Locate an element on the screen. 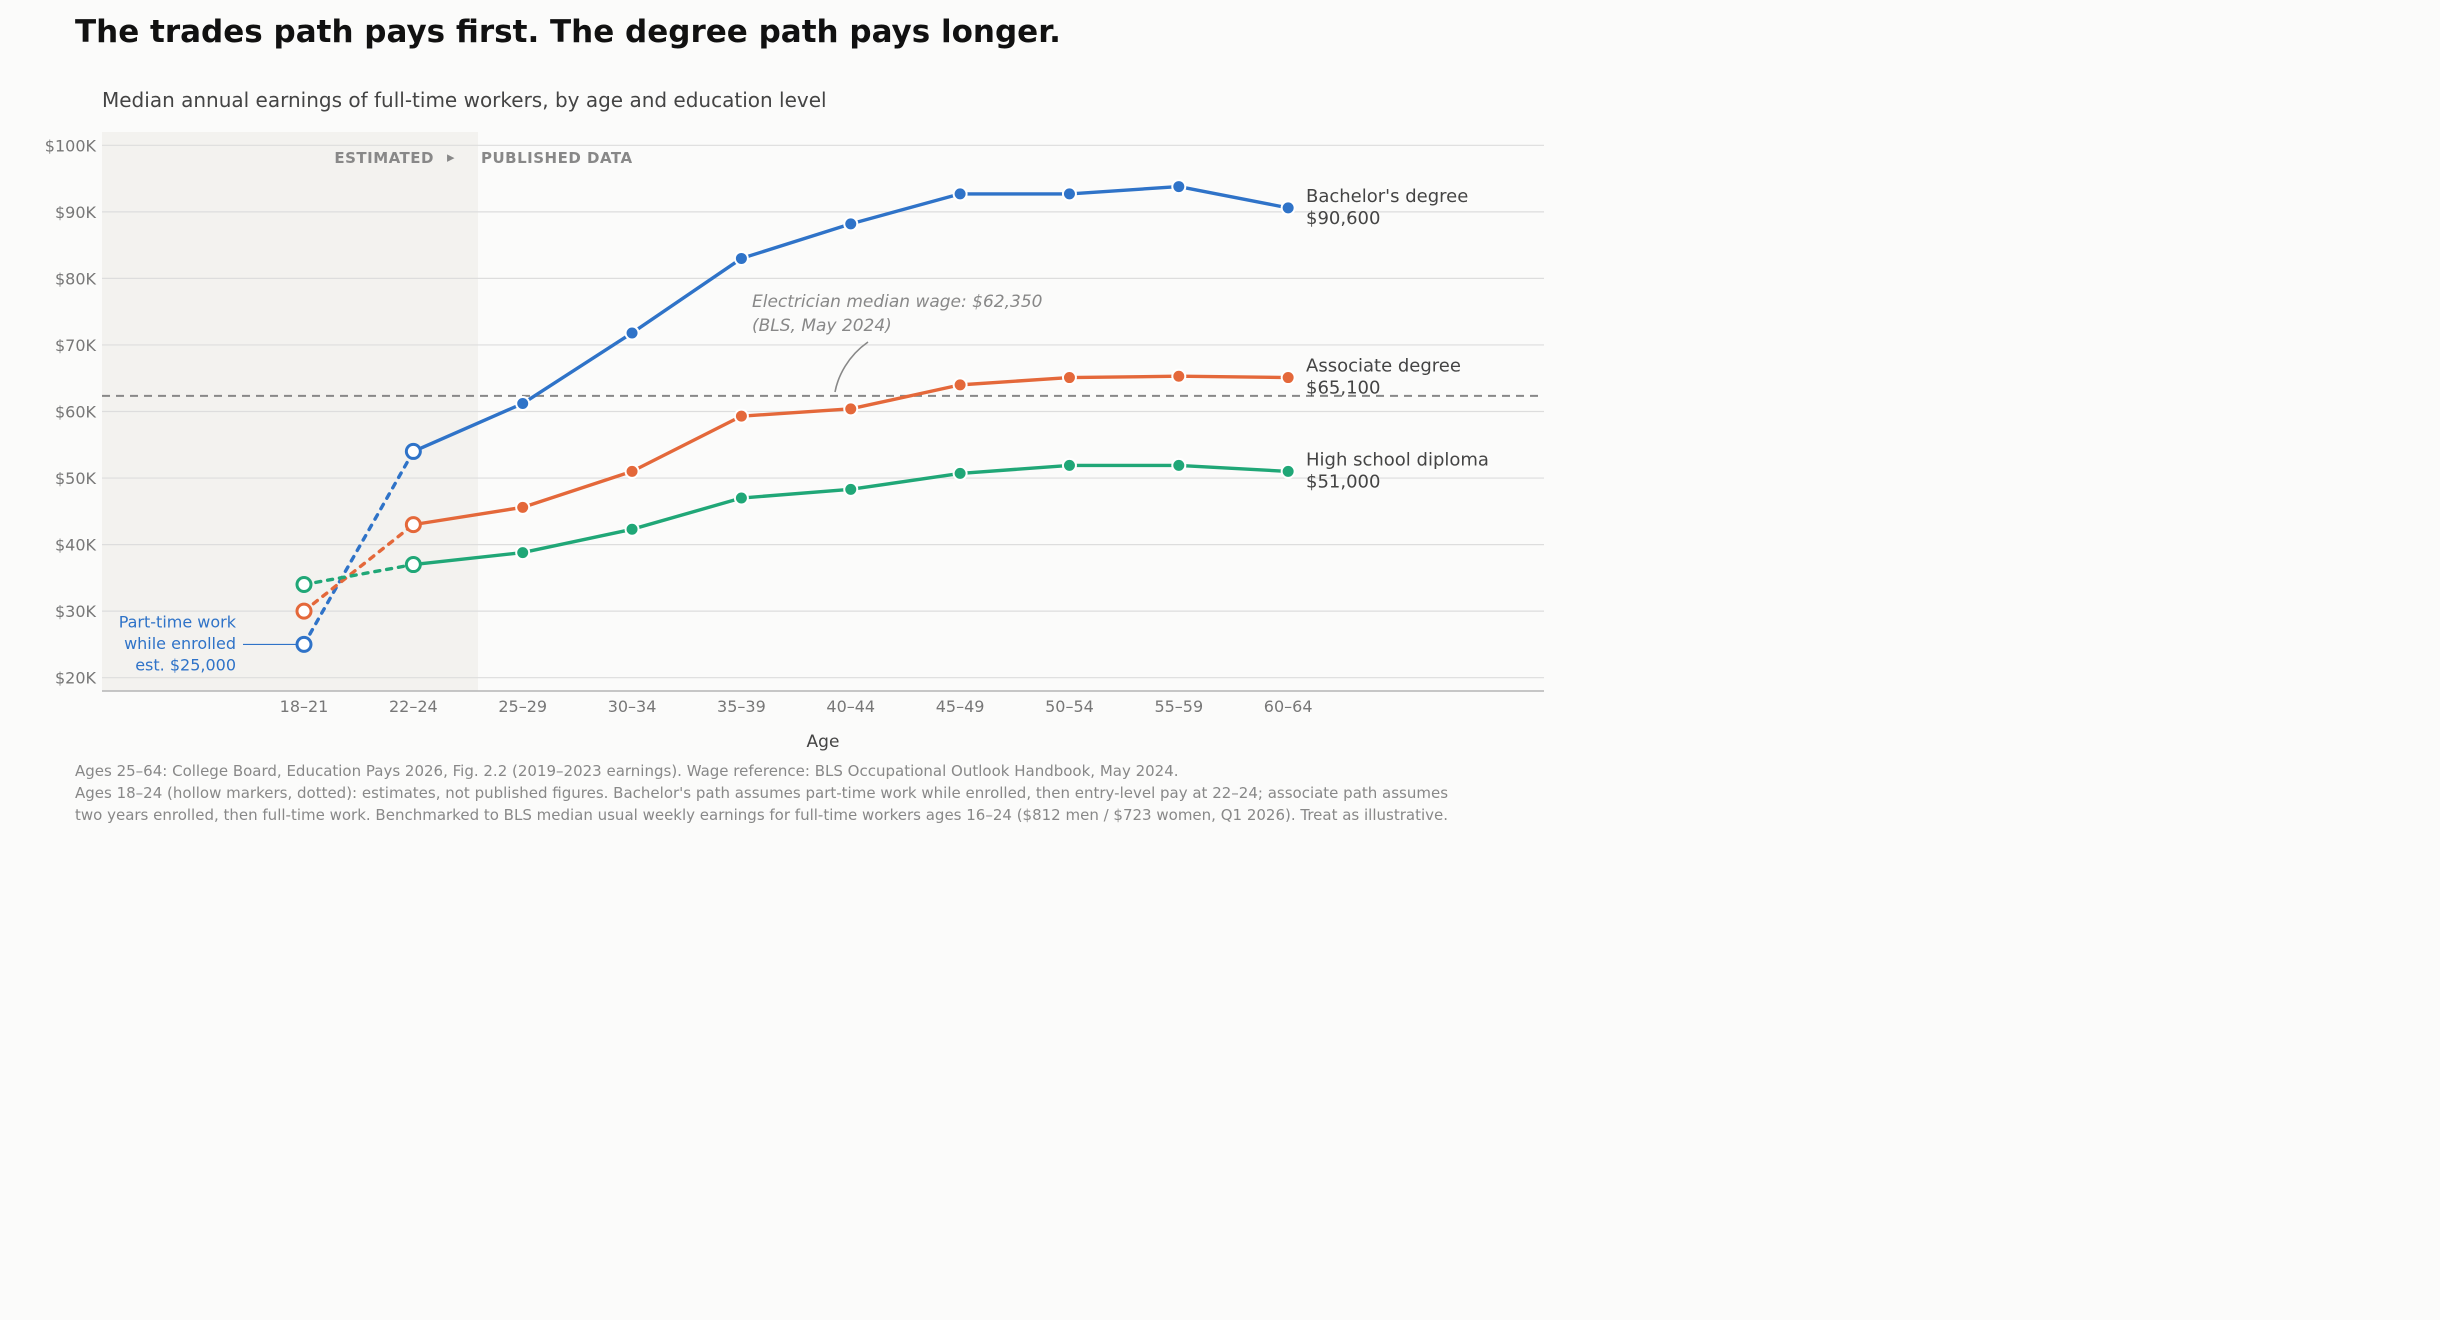 The image size is (2440, 1320). x-tick-label: 35–39 is located at coordinates (741, 706).